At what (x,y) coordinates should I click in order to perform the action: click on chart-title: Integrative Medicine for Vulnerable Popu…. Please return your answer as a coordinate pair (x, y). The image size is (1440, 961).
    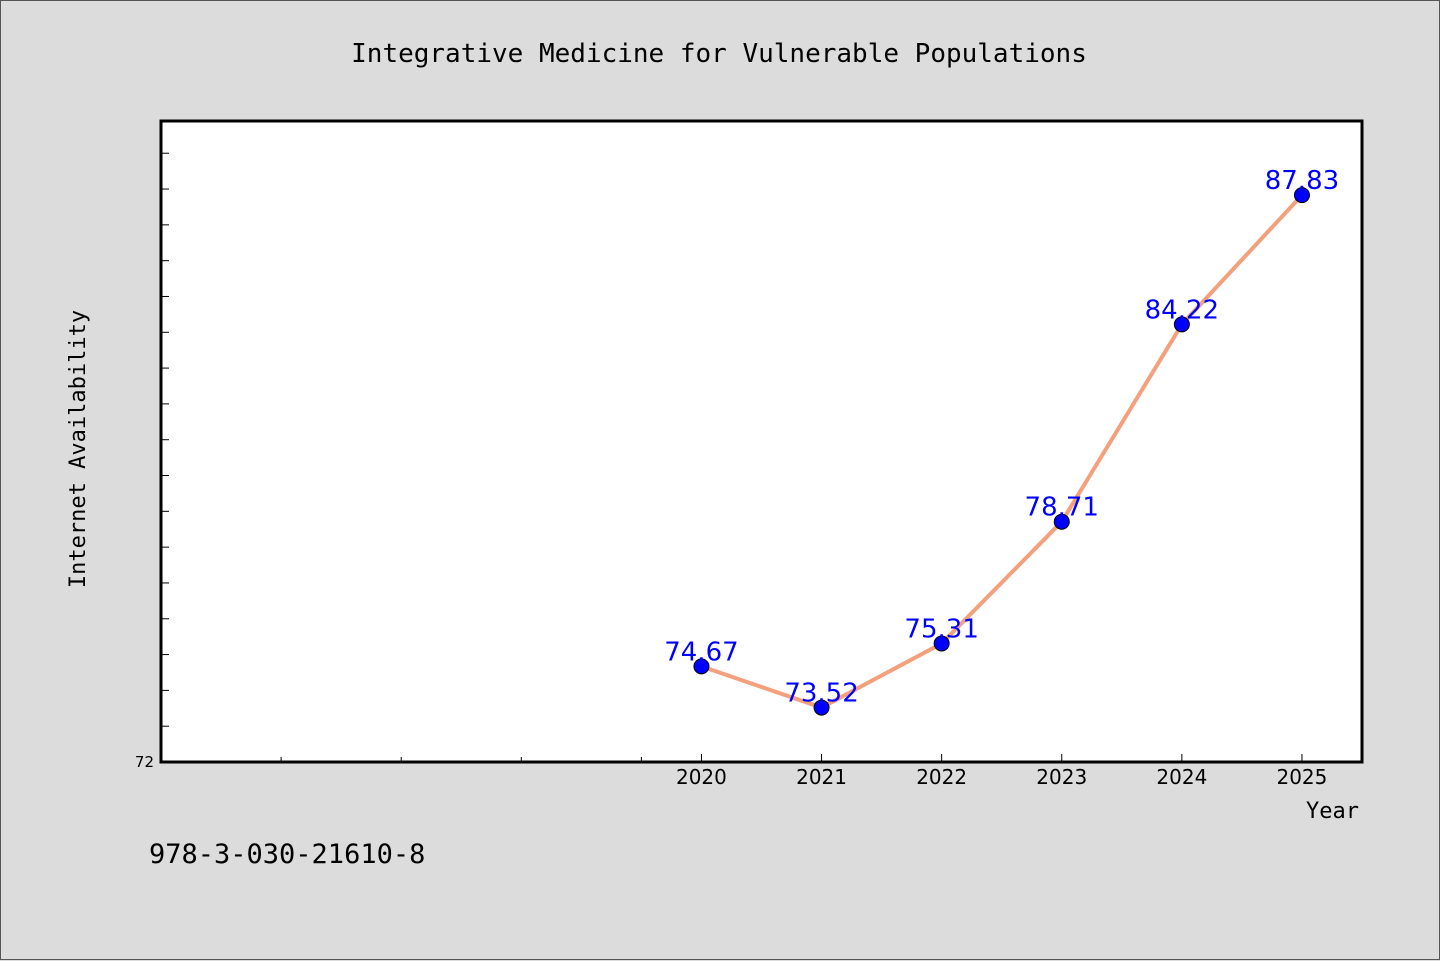
    Looking at the image, I should click on (719, 54).